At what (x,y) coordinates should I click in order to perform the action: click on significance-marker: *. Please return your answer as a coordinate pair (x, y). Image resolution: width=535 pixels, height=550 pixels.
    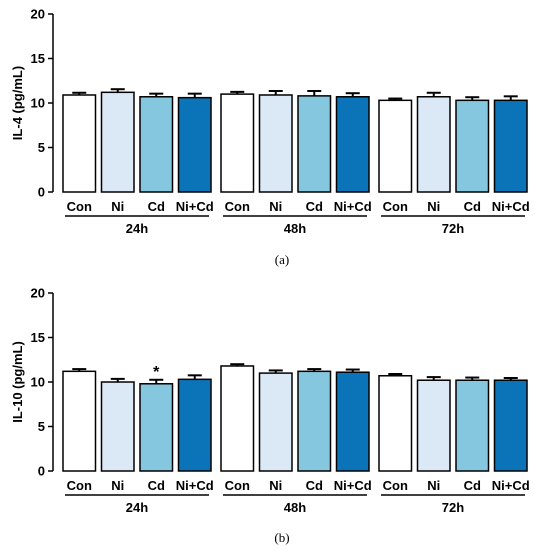
    Looking at the image, I should click on (156, 372).